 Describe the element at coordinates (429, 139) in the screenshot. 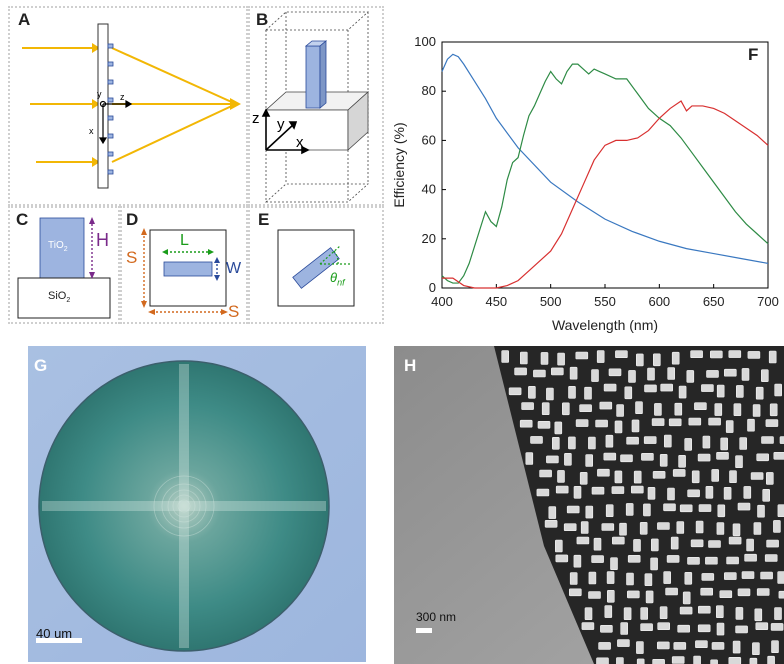

I see `y-tick-label-3: 60` at that location.